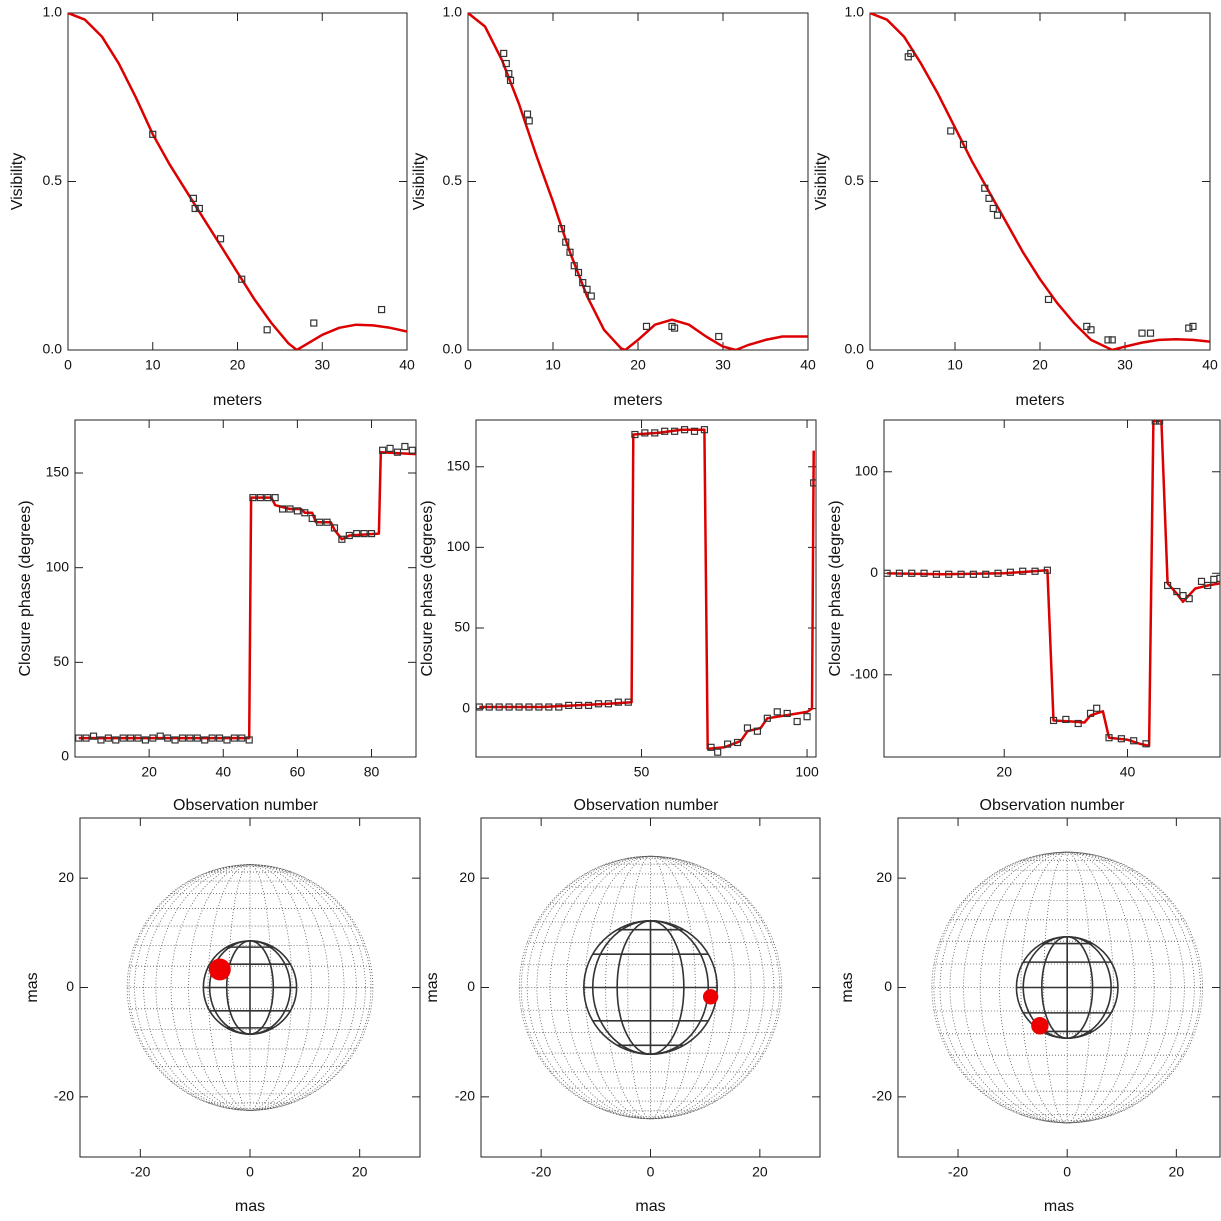 The width and height of the screenshot is (1221, 1221). I want to click on x-axis-label: meters, so click(237, 400).